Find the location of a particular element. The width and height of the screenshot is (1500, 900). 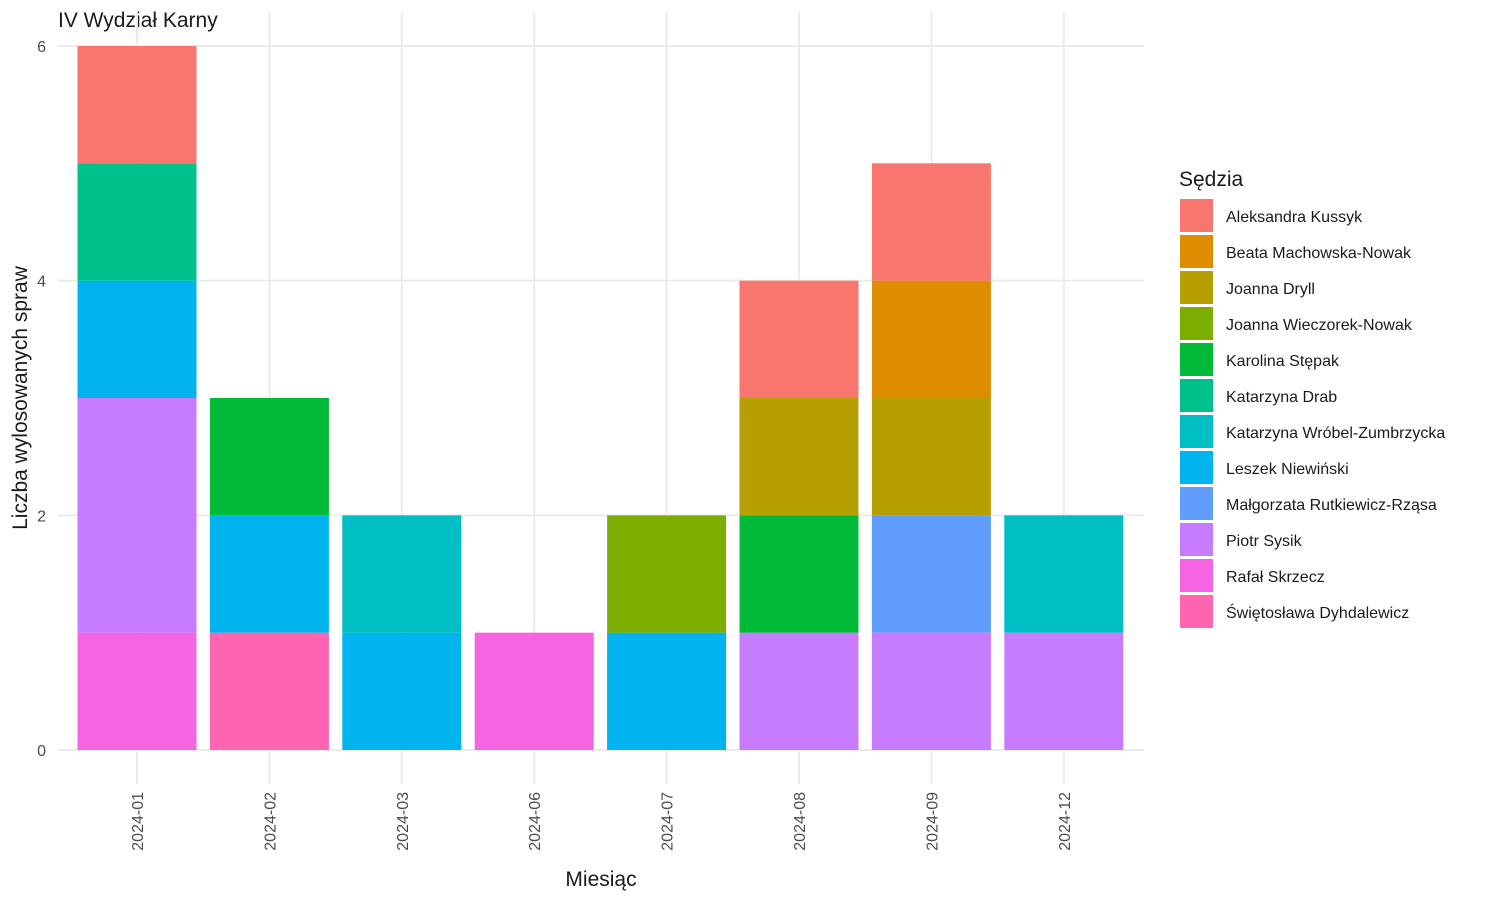

legend-title: Sędzia is located at coordinates (1211, 179).